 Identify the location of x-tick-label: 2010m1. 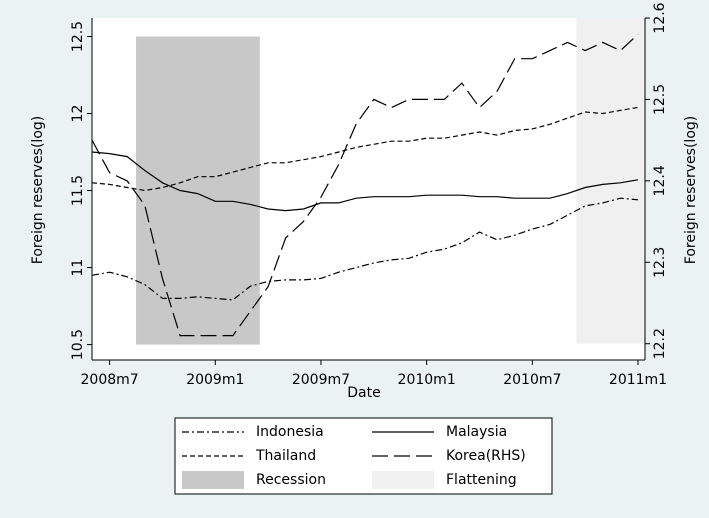
(427, 380).